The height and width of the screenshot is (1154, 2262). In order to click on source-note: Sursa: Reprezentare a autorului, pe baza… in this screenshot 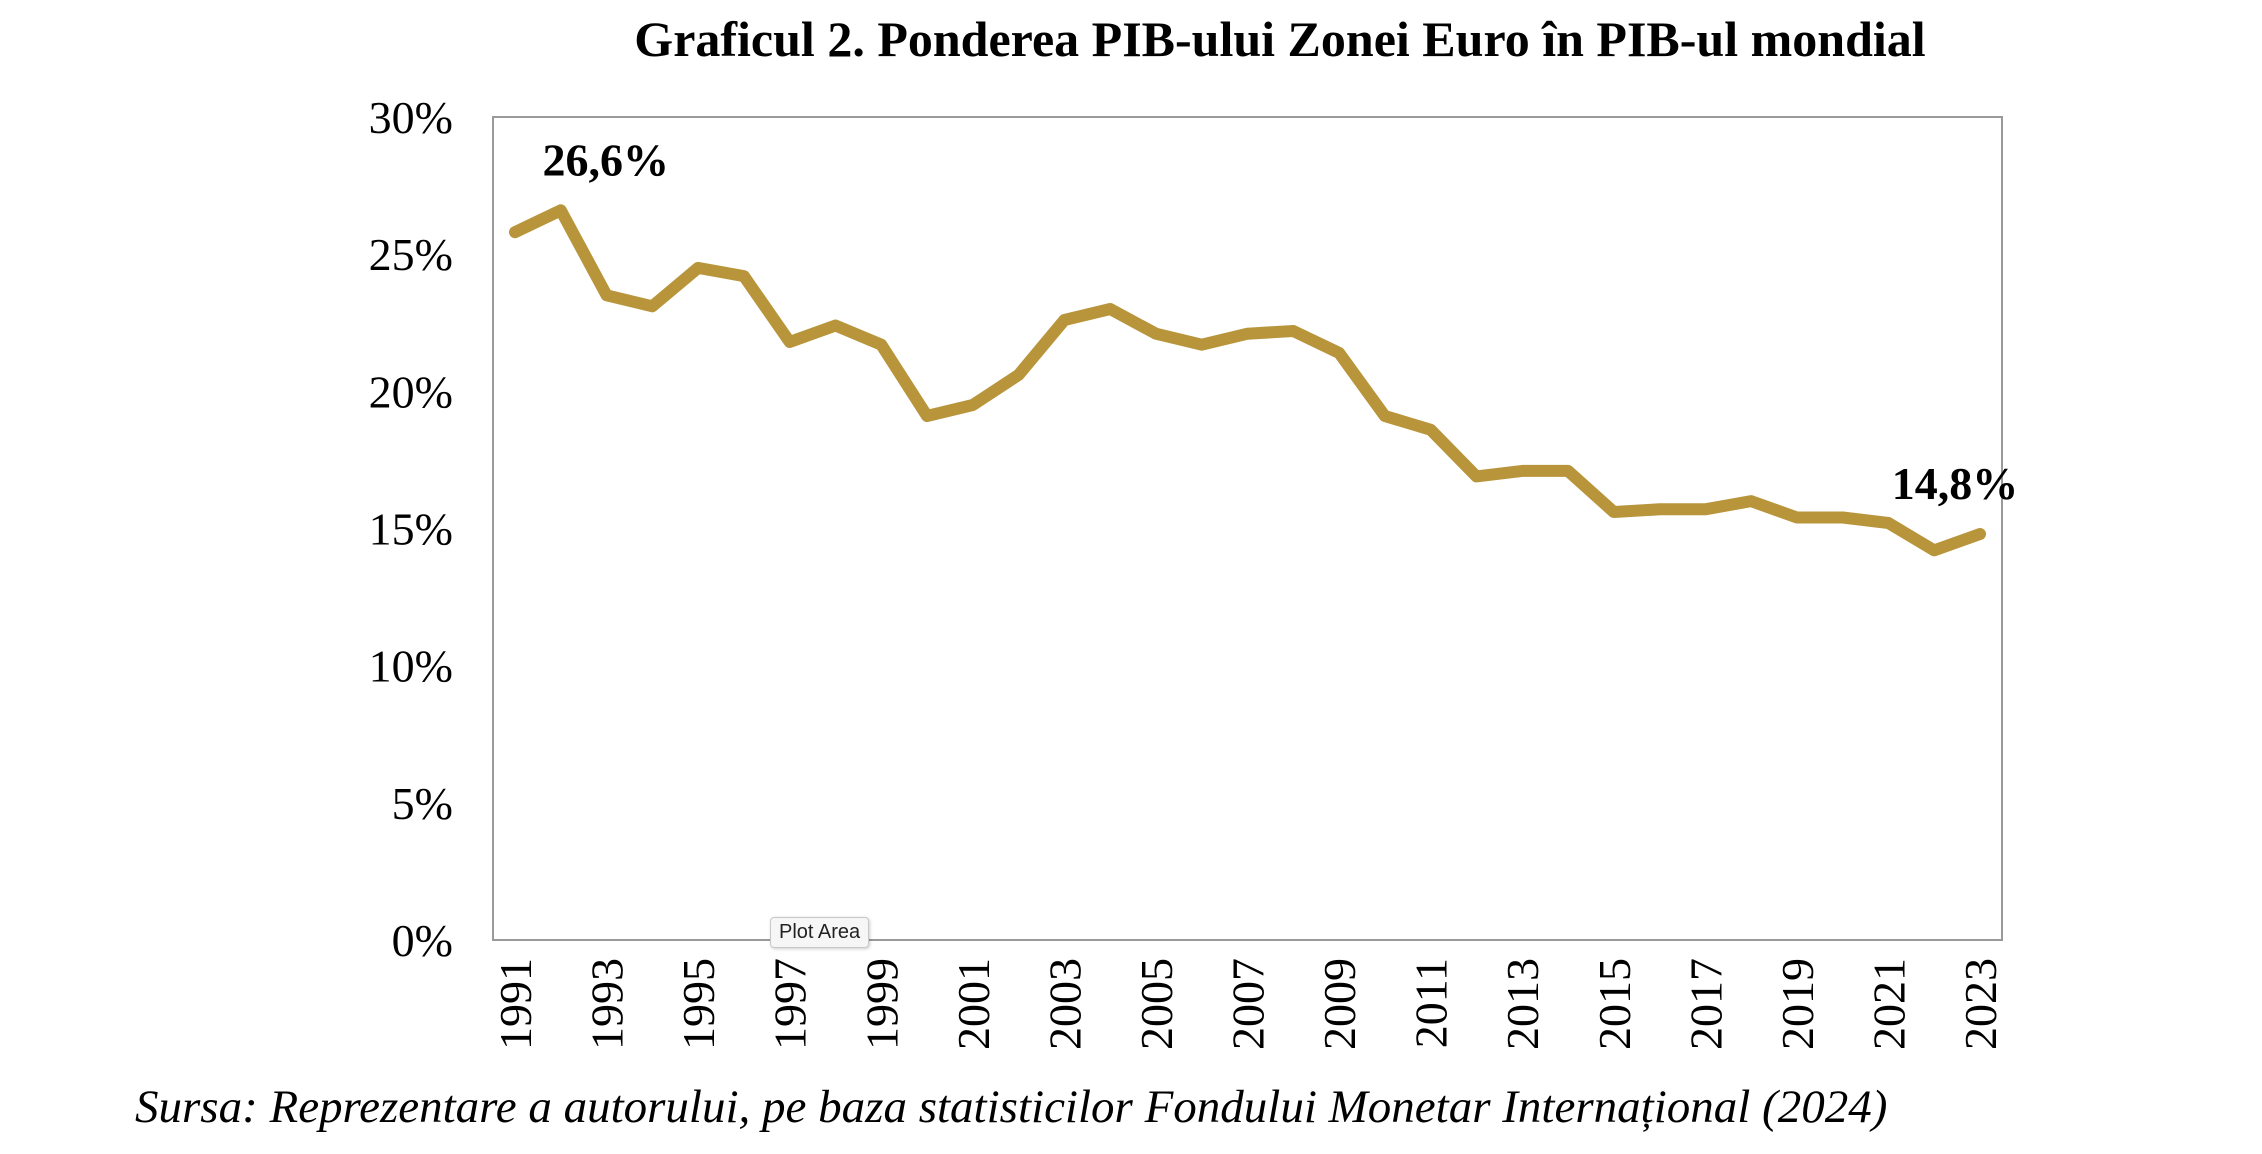, I will do `click(1011, 1107)`.